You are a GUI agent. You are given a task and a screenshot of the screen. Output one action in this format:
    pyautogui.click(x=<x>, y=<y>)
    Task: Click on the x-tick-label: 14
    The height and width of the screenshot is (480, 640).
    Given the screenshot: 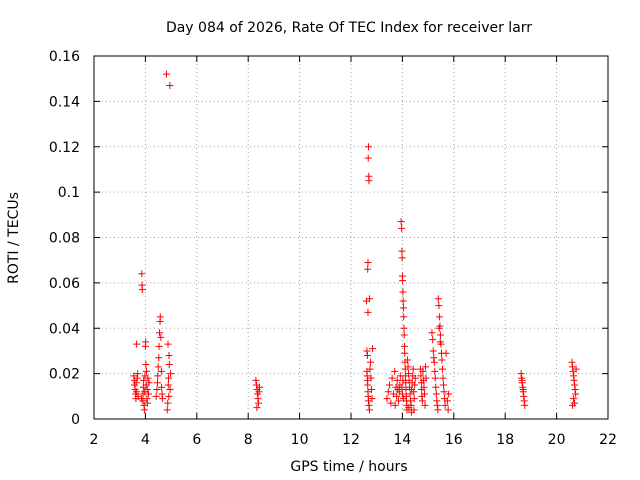 What is the action you would take?
    pyautogui.click(x=402, y=440)
    